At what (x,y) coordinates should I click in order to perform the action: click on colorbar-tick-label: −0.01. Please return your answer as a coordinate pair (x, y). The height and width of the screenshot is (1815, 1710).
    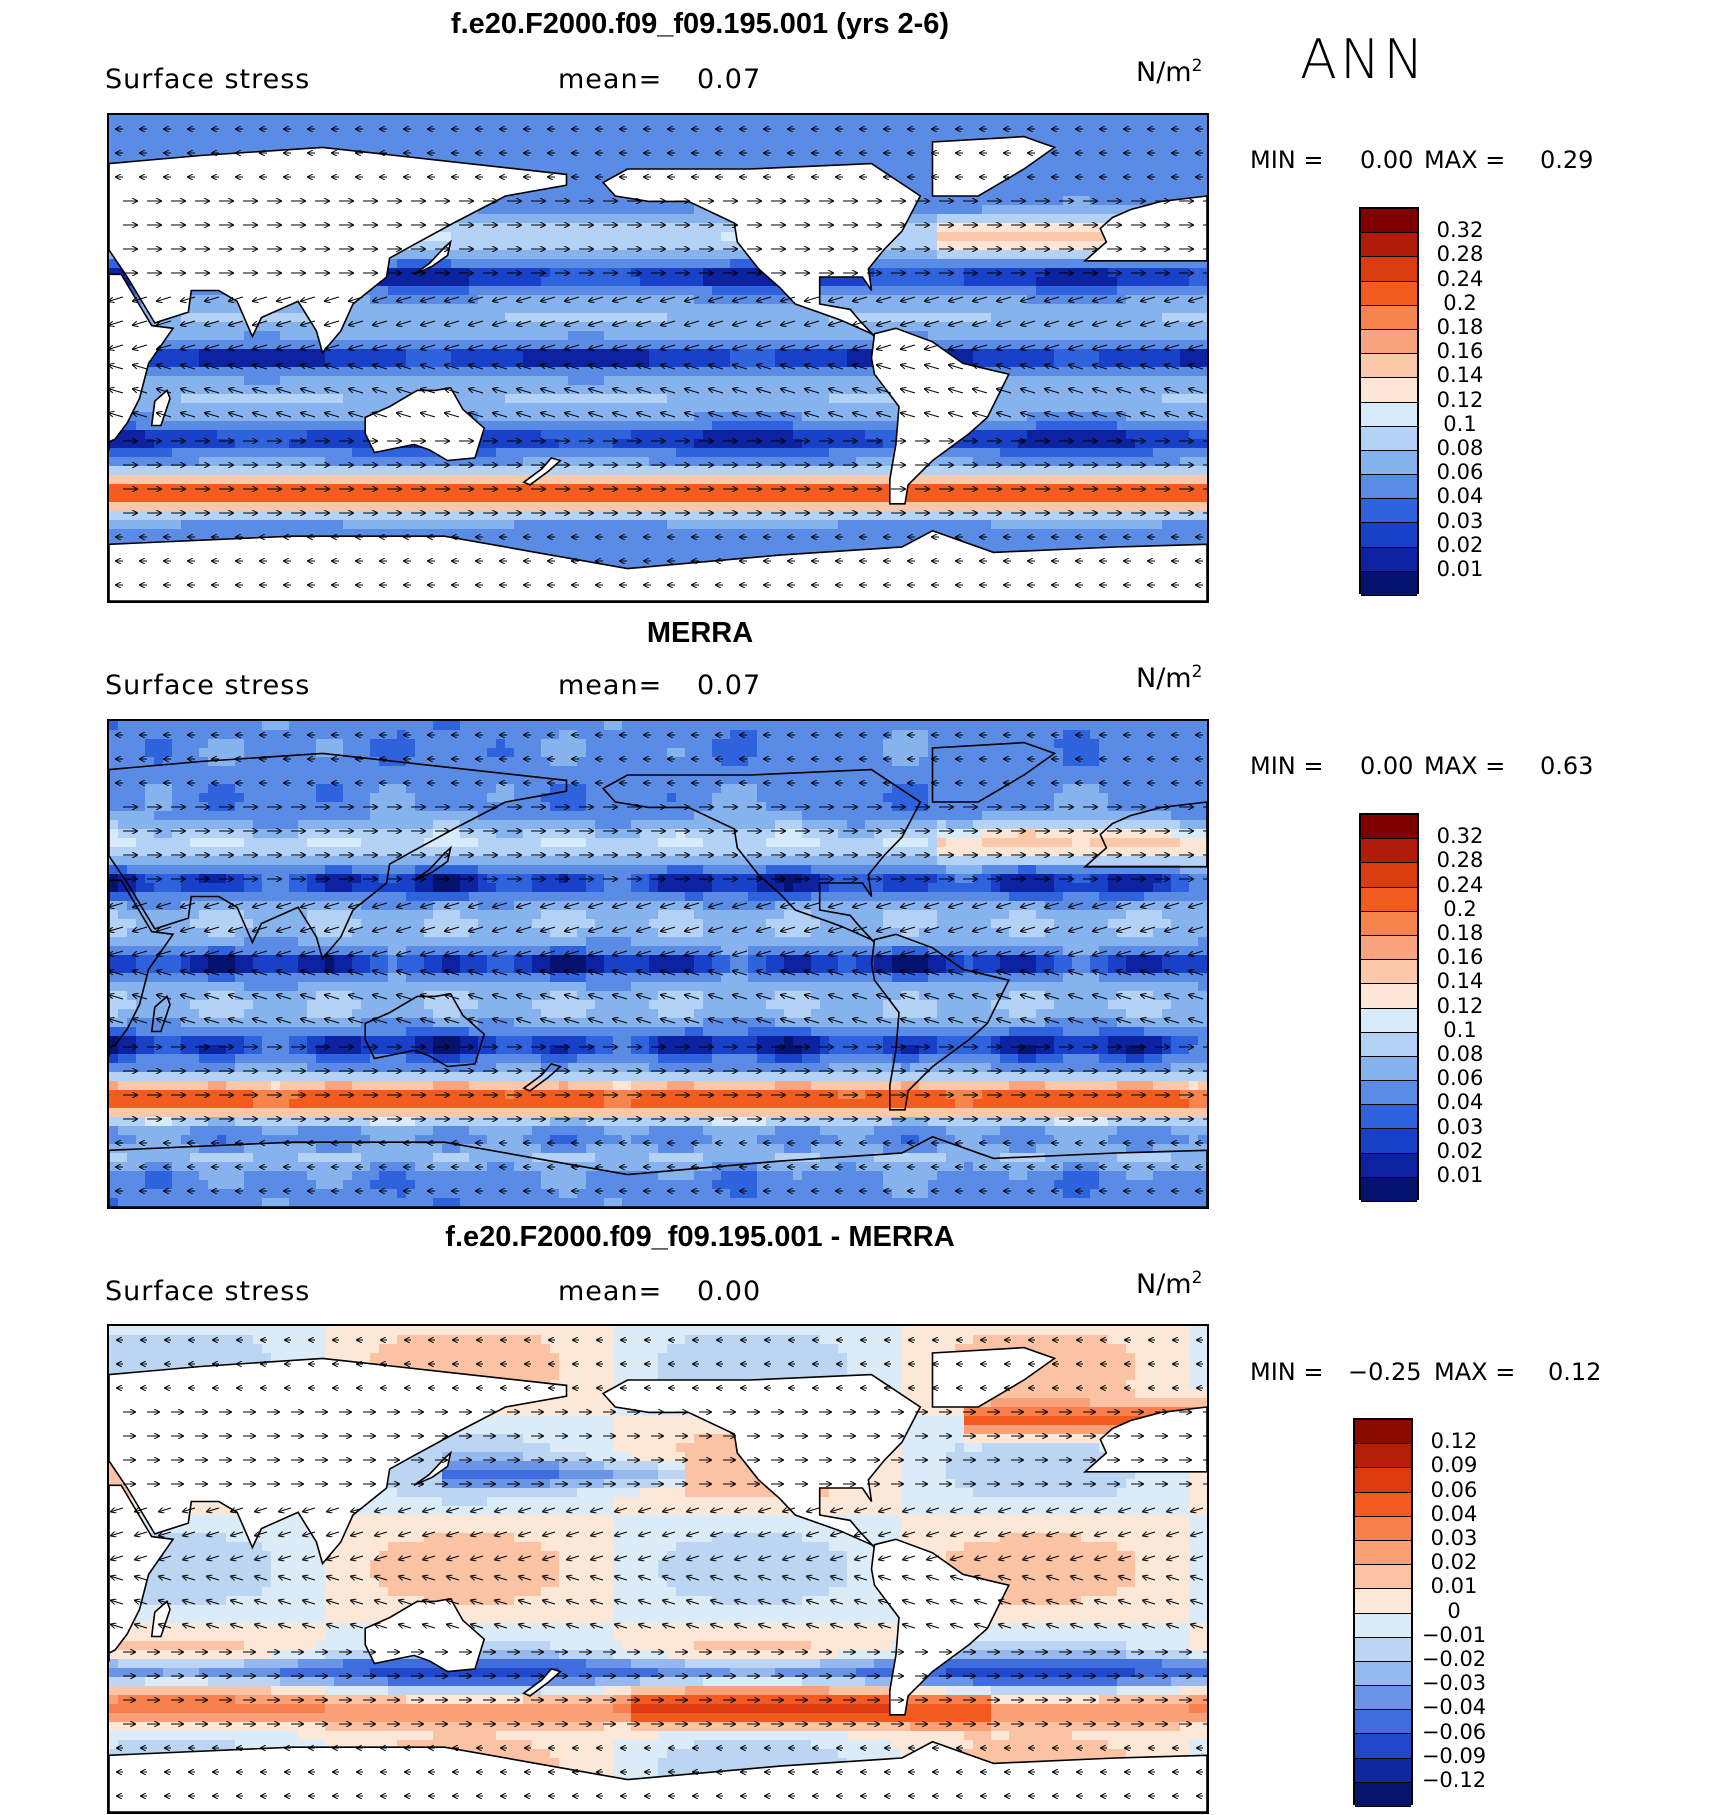
    Looking at the image, I should click on (1454, 1635).